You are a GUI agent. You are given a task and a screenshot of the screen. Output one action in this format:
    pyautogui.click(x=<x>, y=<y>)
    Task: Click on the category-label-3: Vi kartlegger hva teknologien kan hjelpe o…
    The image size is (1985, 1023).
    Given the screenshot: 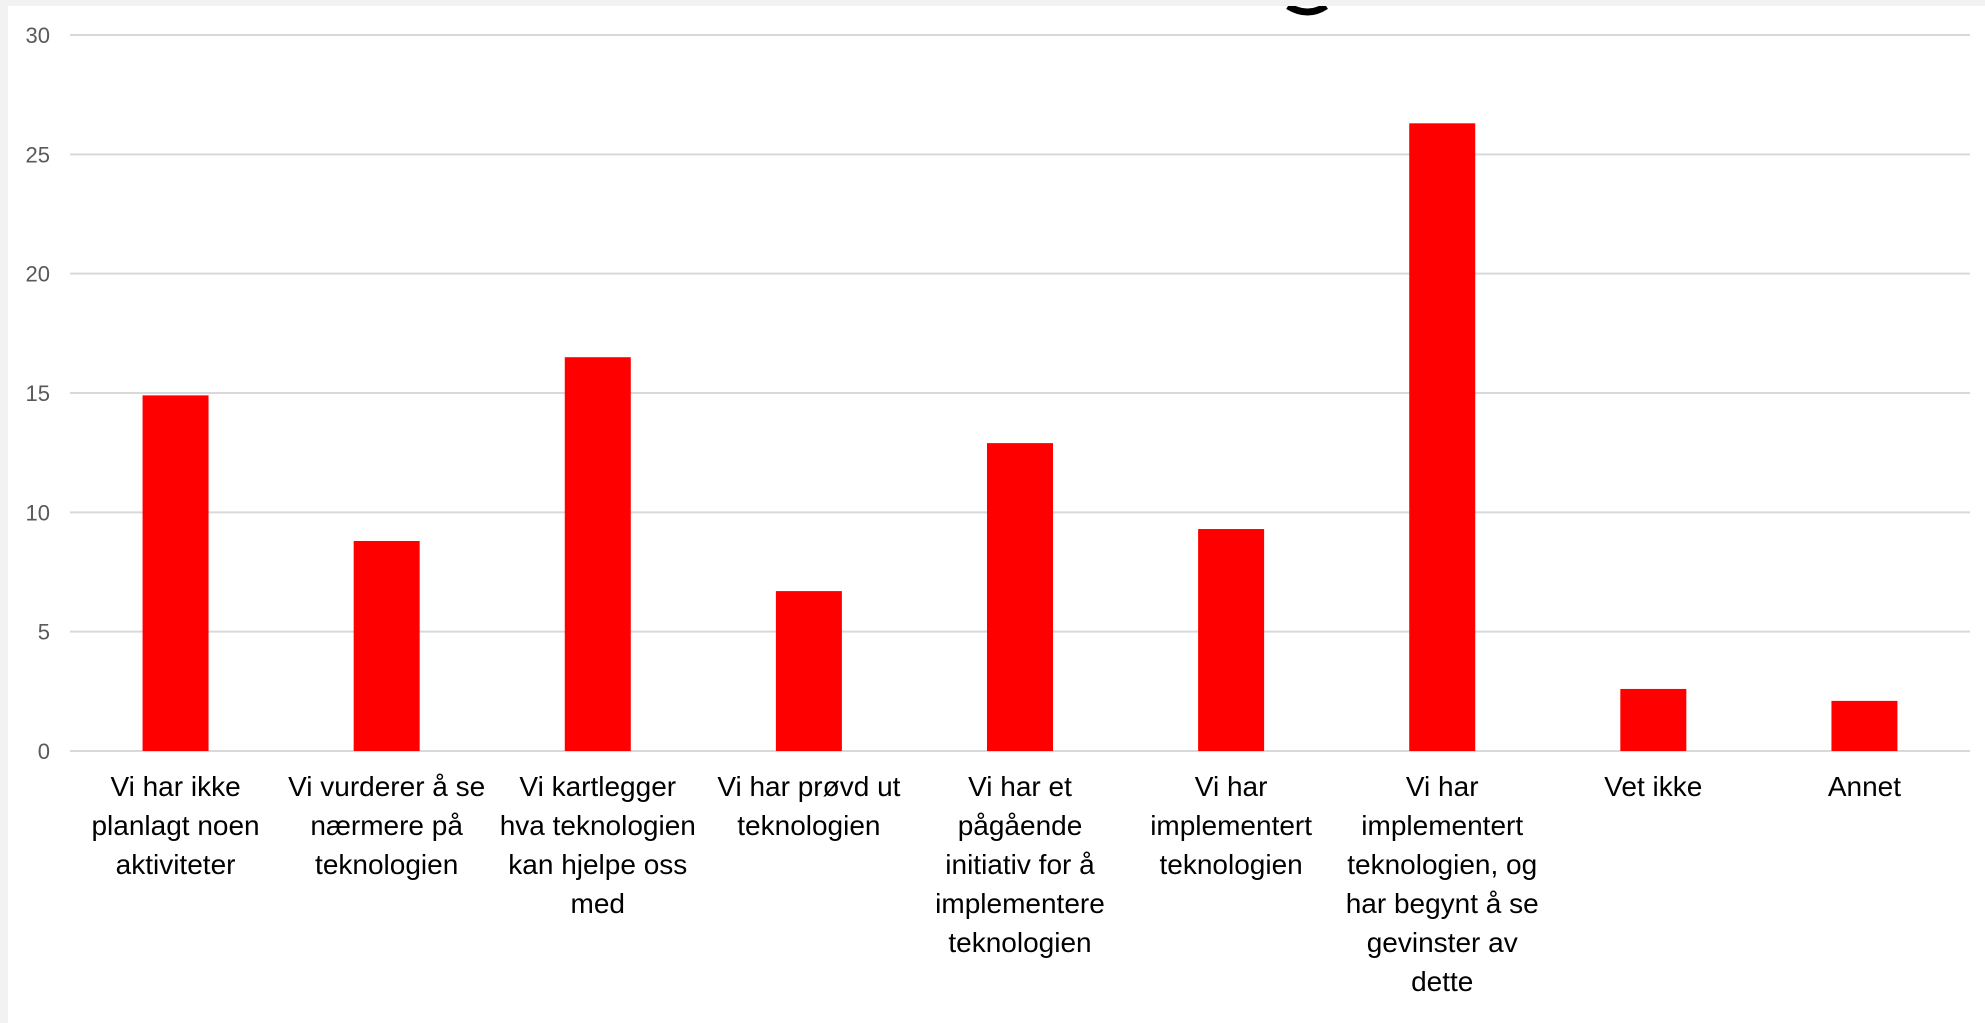 What is the action you would take?
    pyautogui.click(x=598, y=845)
    